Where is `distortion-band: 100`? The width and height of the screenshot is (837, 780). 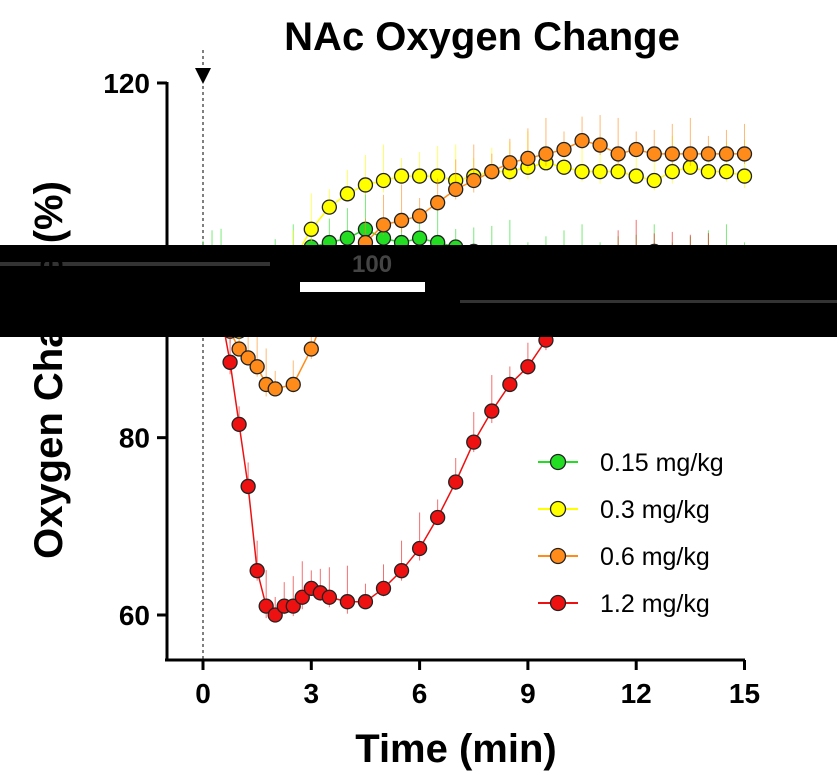
distortion-band: 100 is located at coordinates (418, 291).